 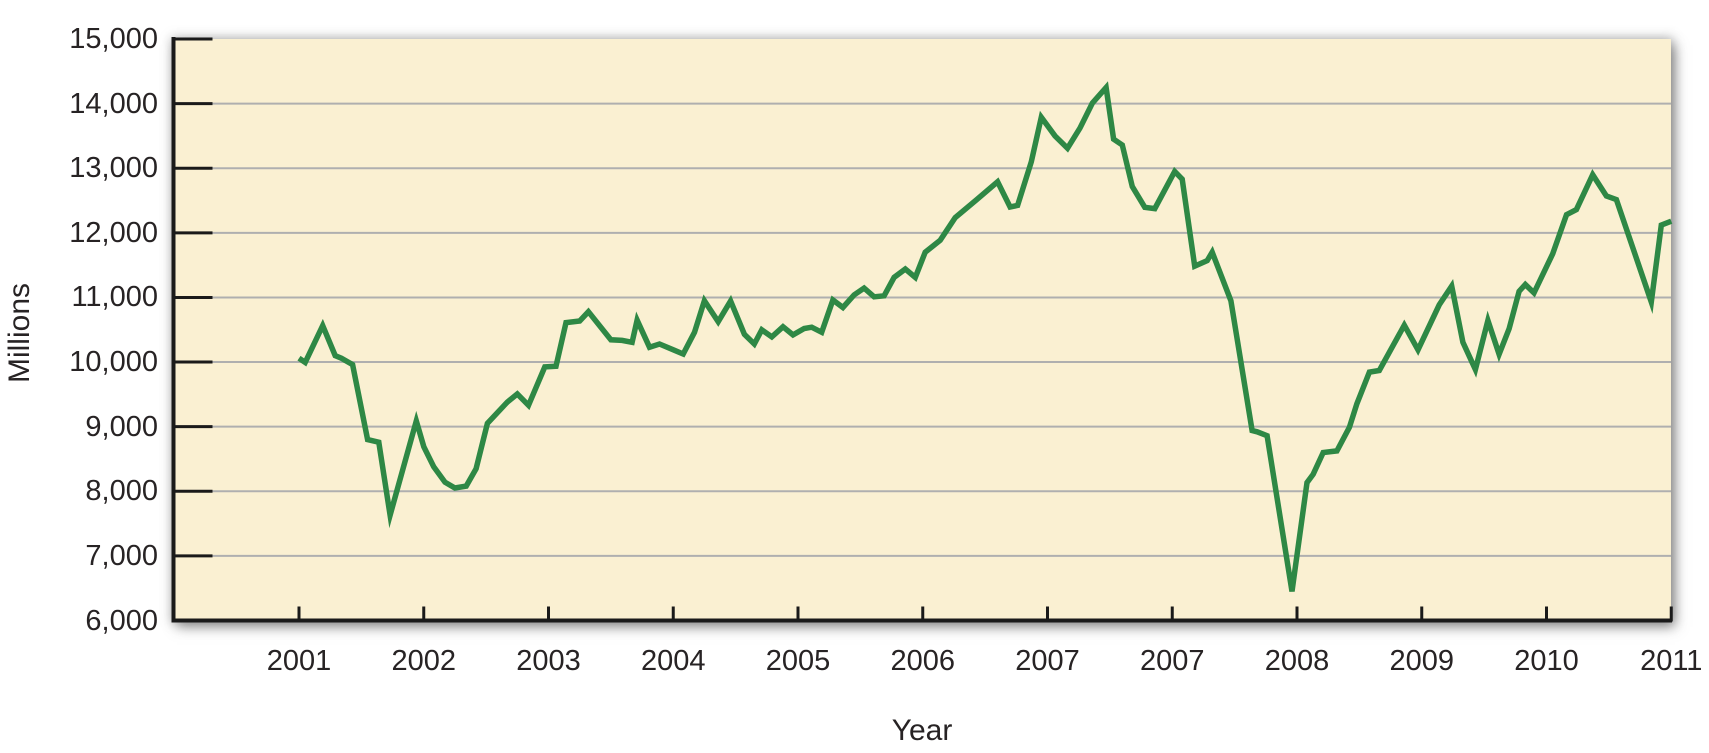 What do you see at coordinates (423, 661) in the screenshot?
I see `x-tick-label: 2002` at bounding box center [423, 661].